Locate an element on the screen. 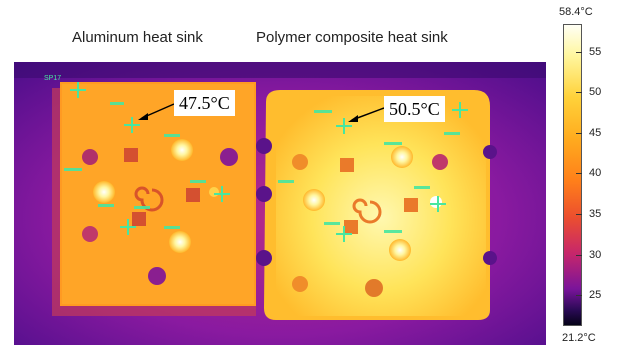 The height and width of the screenshot is (350, 620). aluminum-heat-sink-caption: Aluminum heat sink is located at coordinates (137, 37).